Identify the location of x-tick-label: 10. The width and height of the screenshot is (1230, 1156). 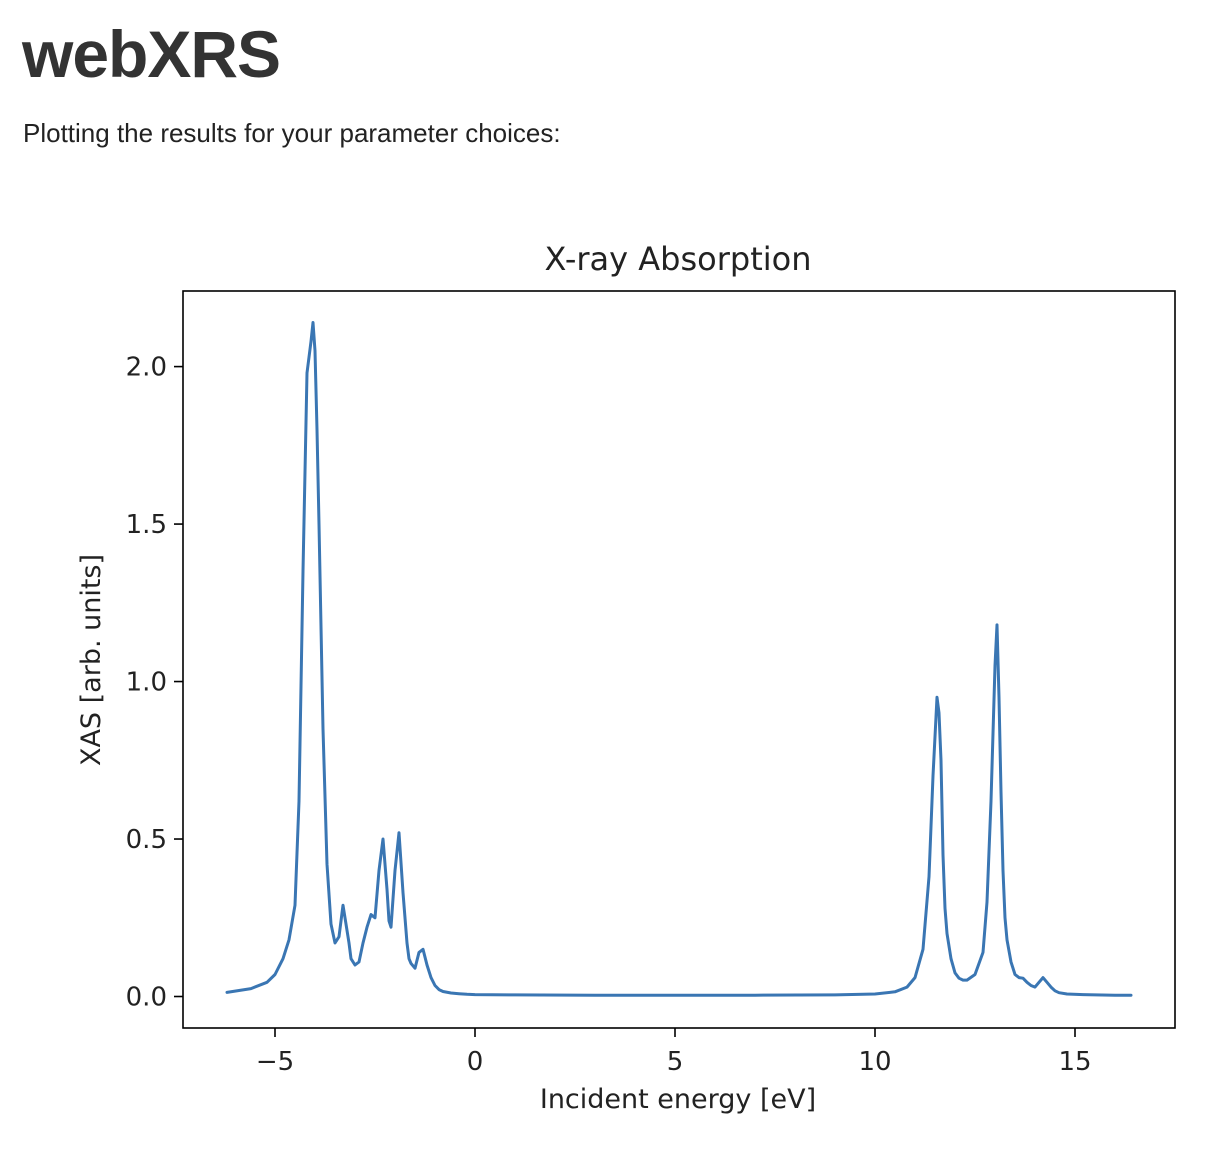
(874, 1062).